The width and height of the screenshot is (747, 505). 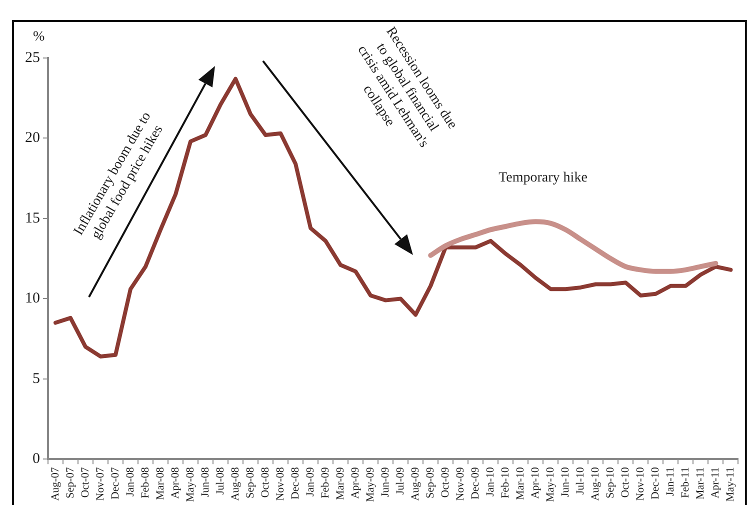 What do you see at coordinates (626, 482) in the screenshot?
I see `x-tick-label: Oct-10` at bounding box center [626, 482].